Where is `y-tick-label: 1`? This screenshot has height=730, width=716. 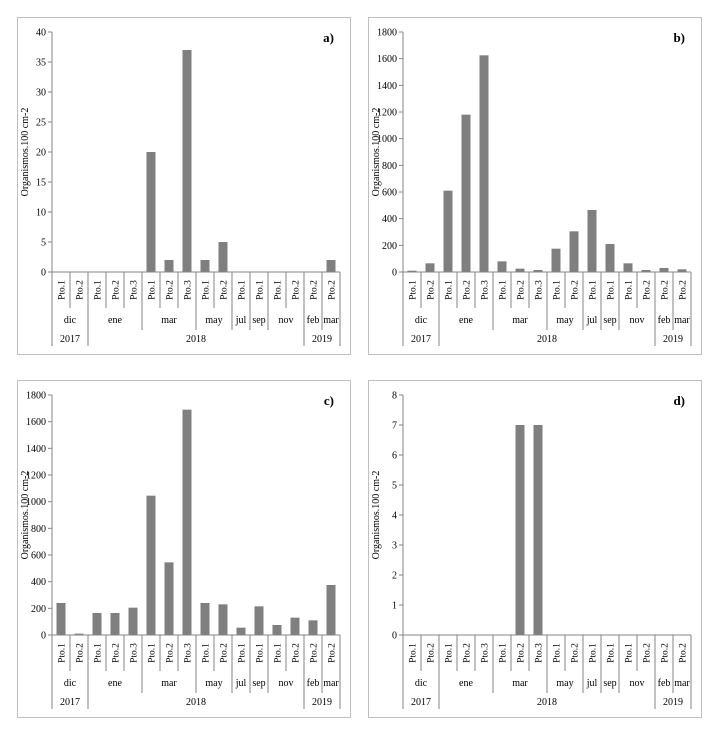 y-tick-label: 1 is located at coordinates (394, 606).